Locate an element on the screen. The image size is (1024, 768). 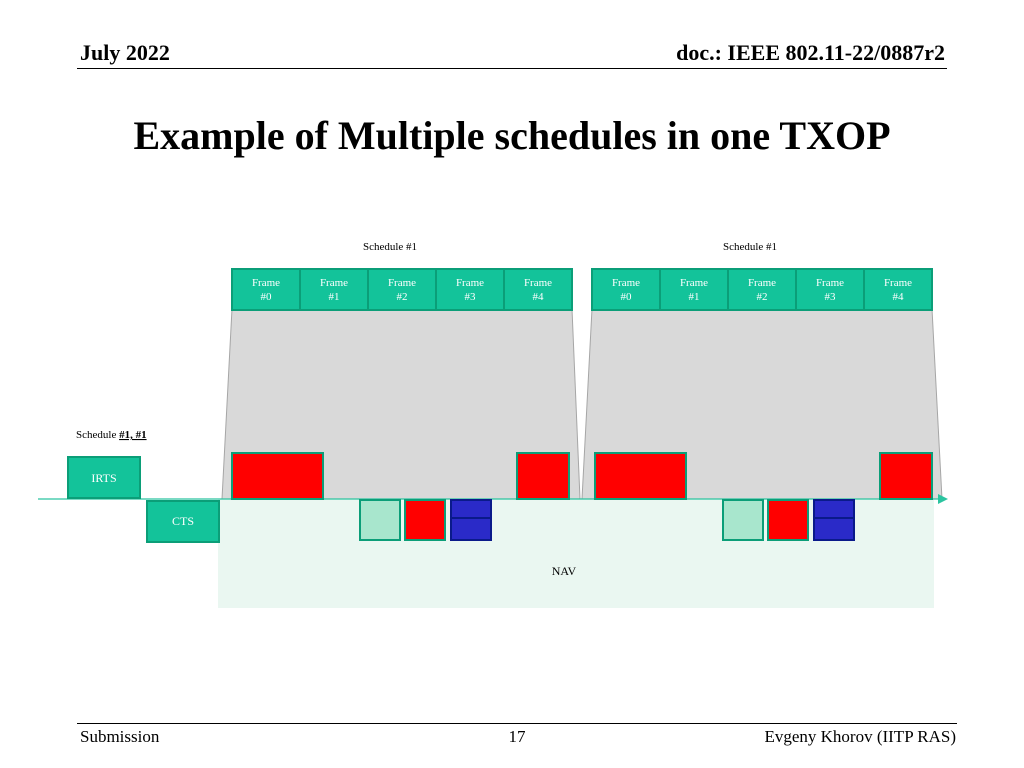
page-number: 17 is located at coordinates (517, 736).